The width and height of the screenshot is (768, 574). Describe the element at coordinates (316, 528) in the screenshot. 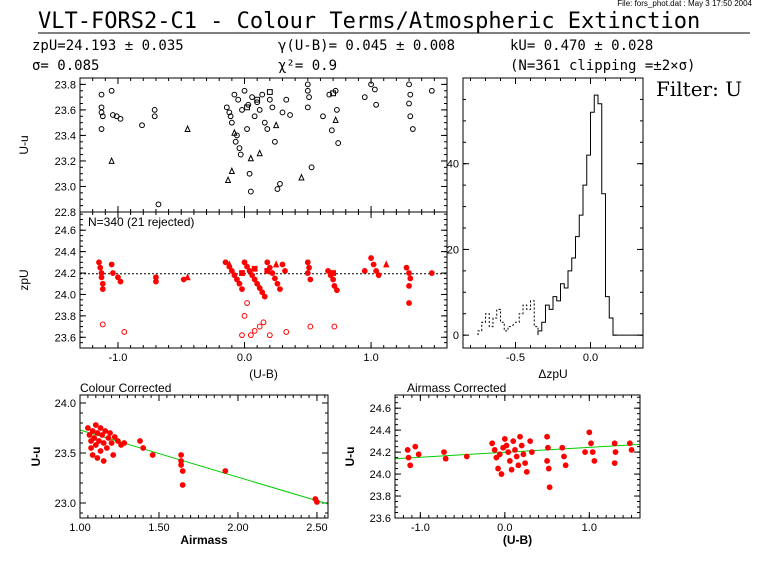

I see `x-tick-label: 2.50` at that location.